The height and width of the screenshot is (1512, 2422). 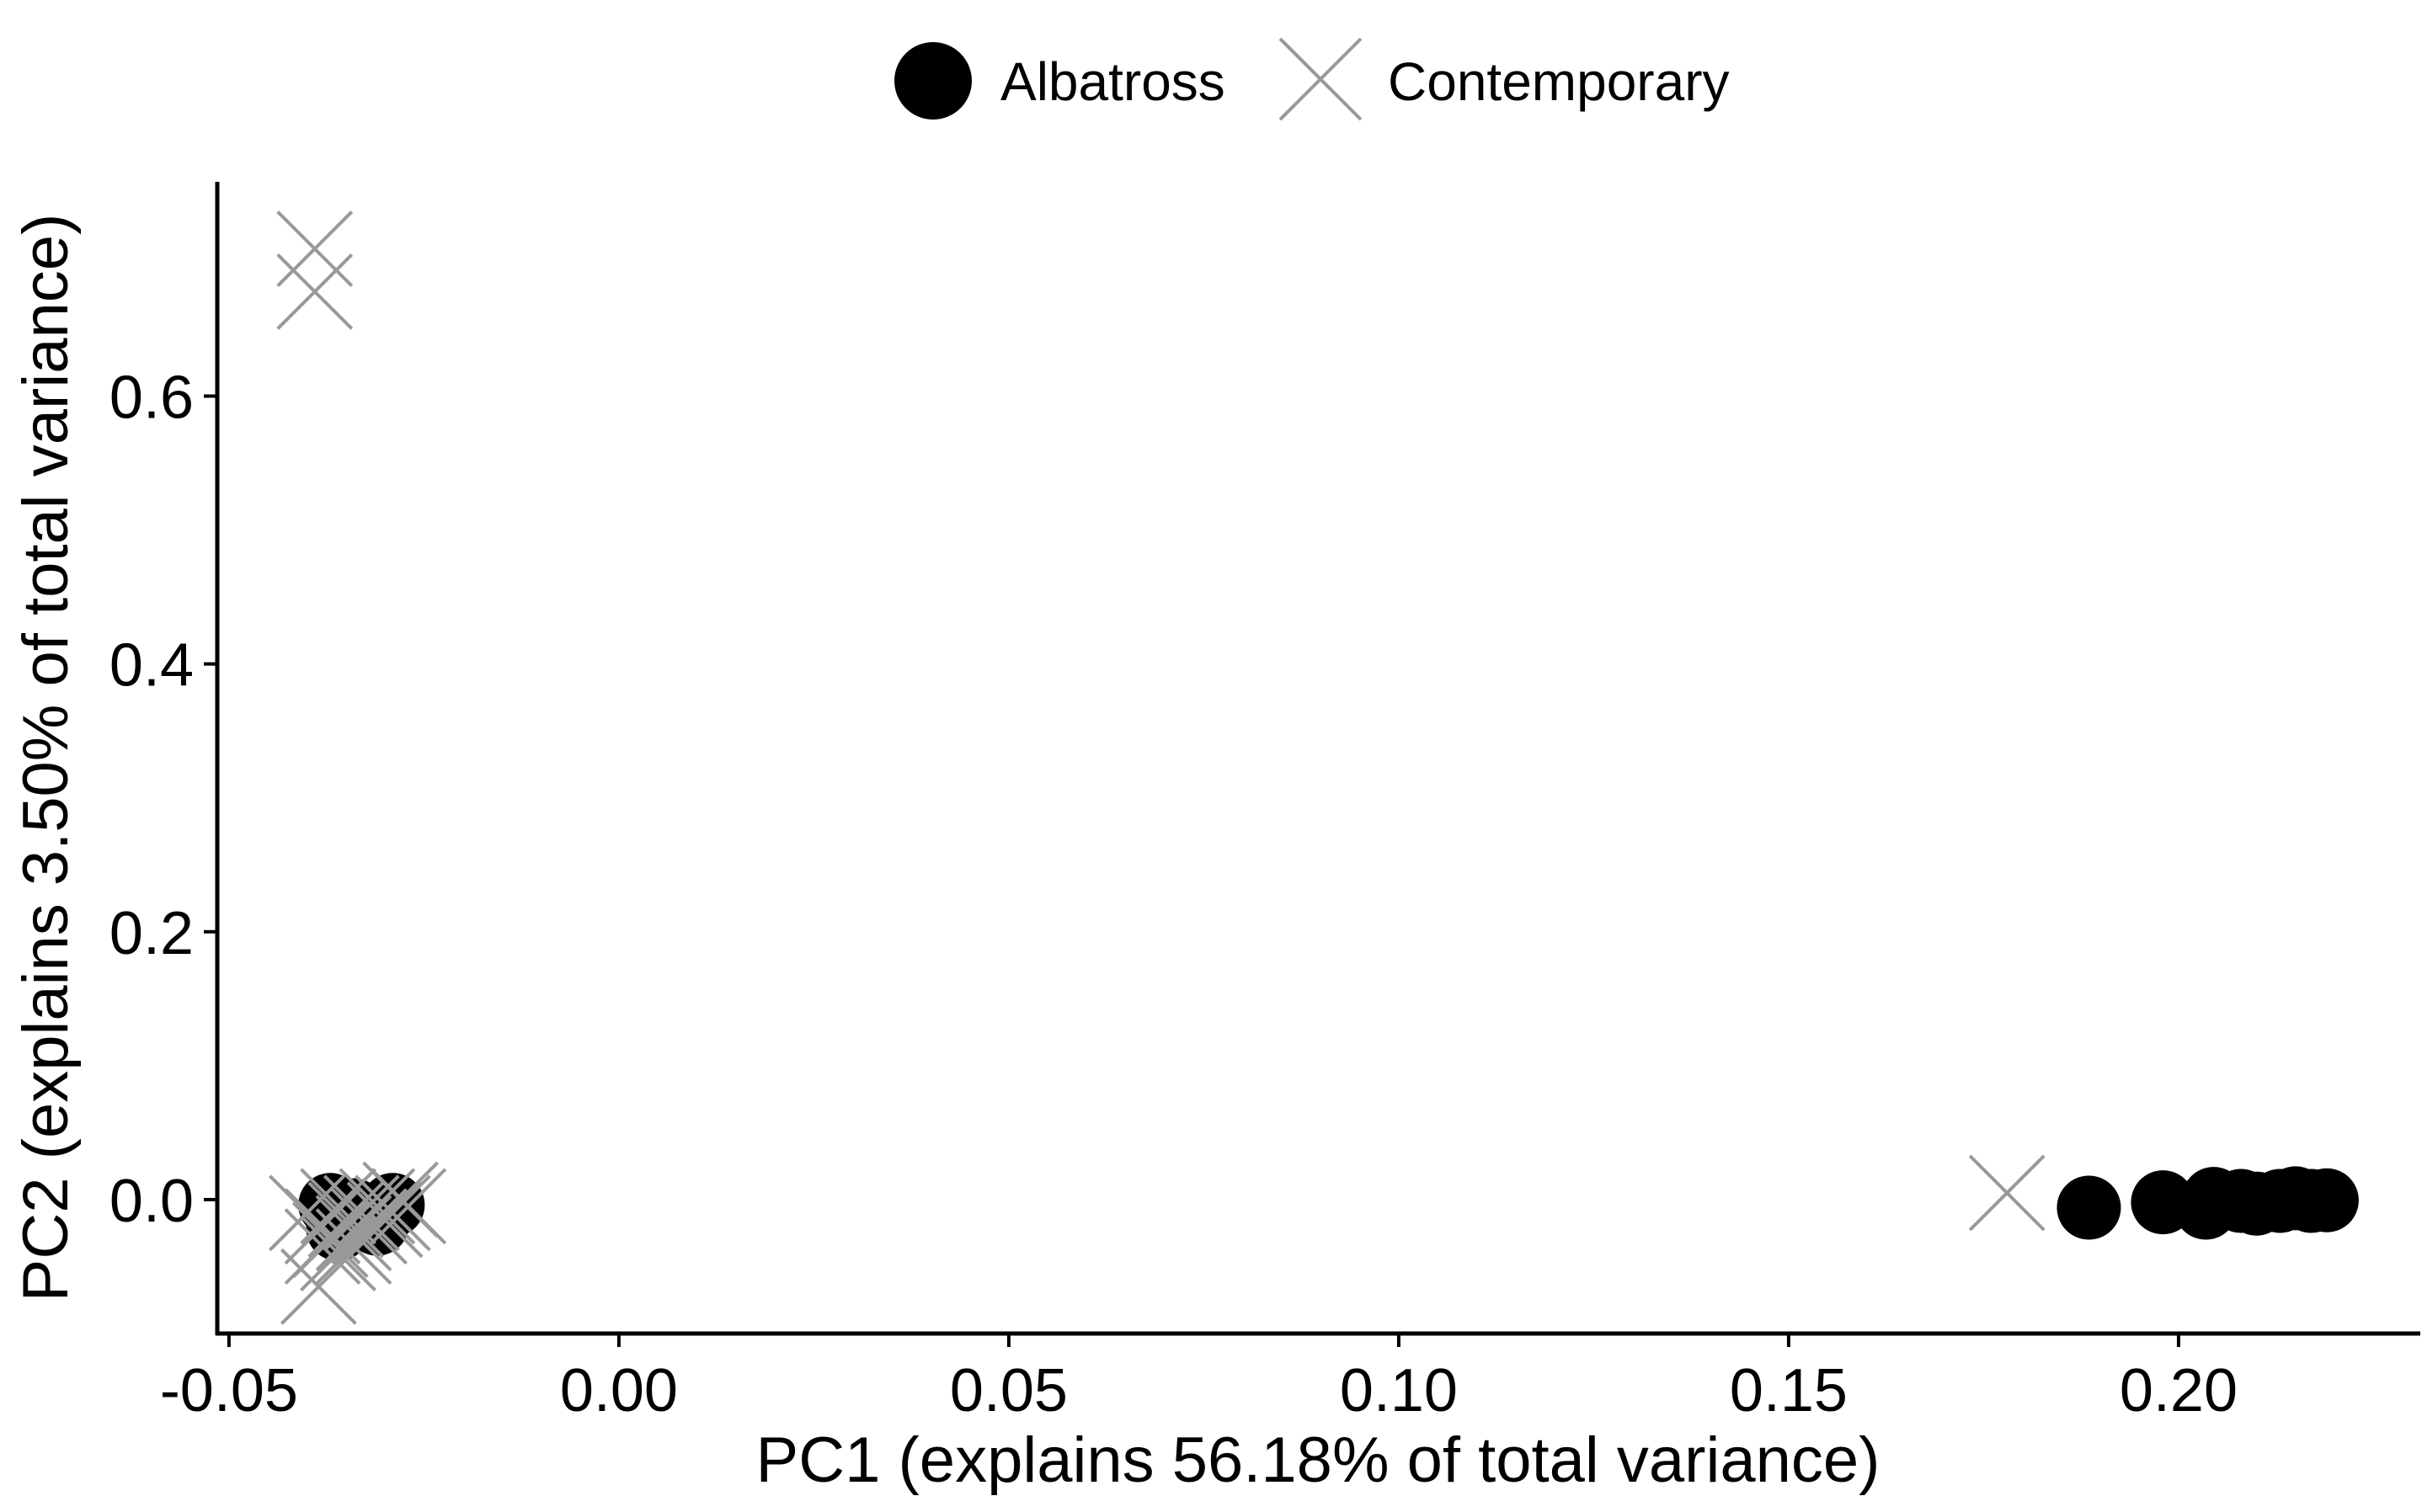 What do you see at coordinates (1320, 79) in the screenshot?
I see `legend-marker-contemporary-b` at bounding box center [1320, 79].